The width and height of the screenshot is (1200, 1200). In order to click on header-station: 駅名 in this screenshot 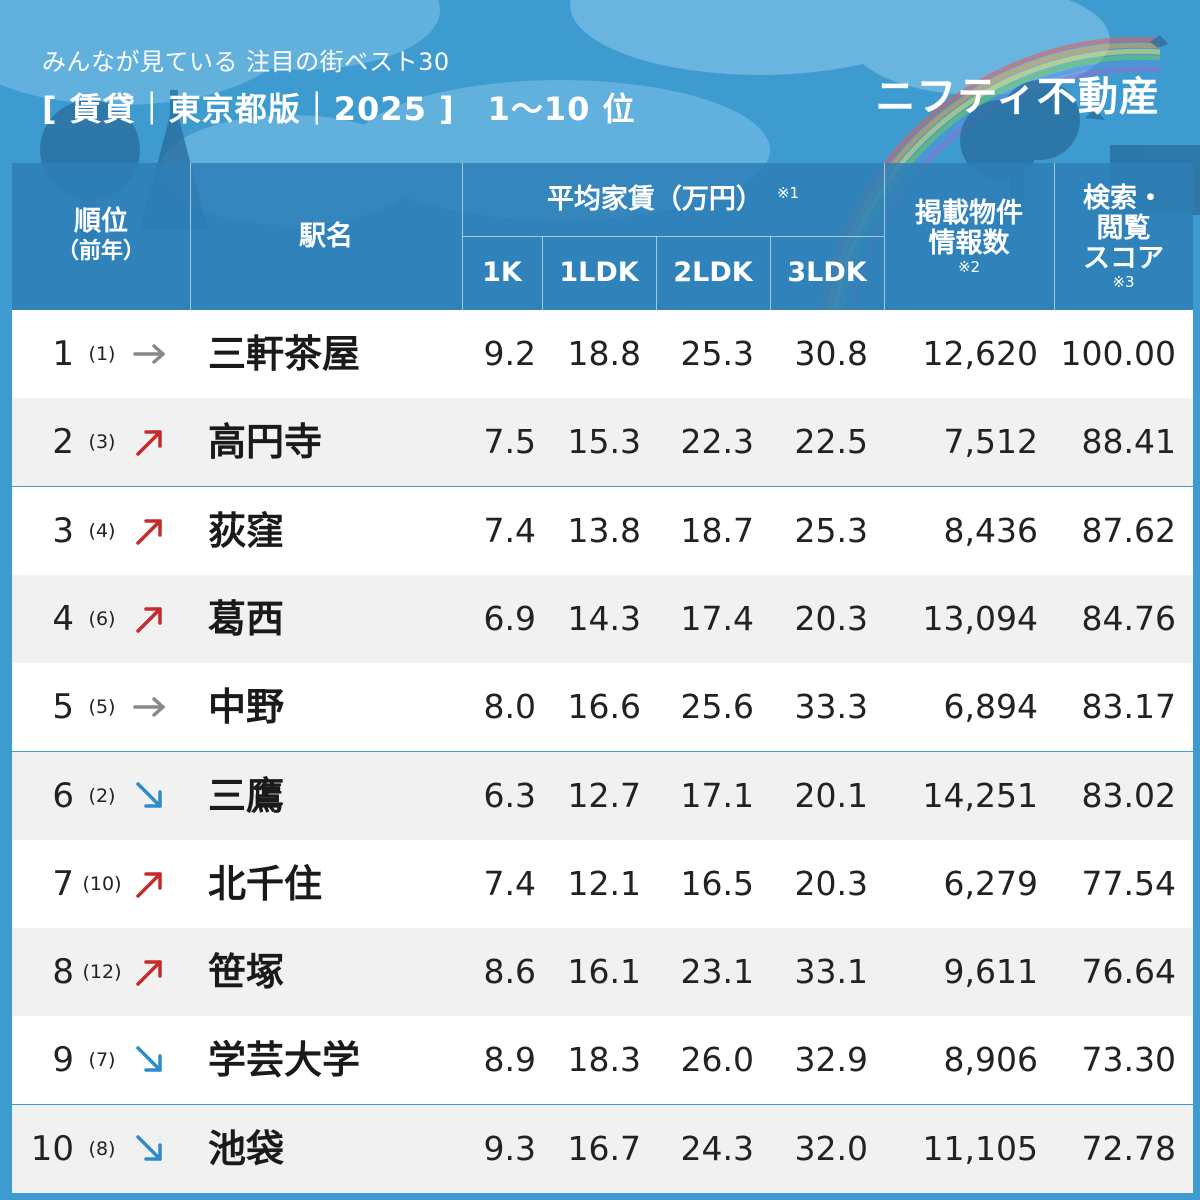, I will do `click(326, 236)`.